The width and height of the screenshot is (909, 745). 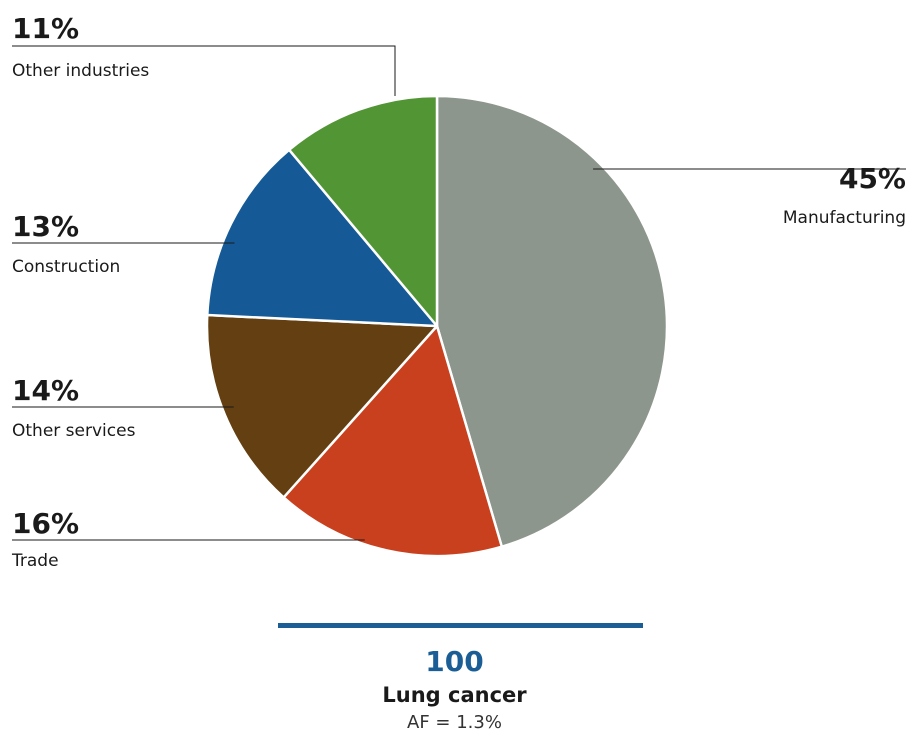 What do you see at coordinates (454, 722) in the screenshot?
I see `attributable-fraction-note: AF = 1.3%` at bounding box center [454, 722].